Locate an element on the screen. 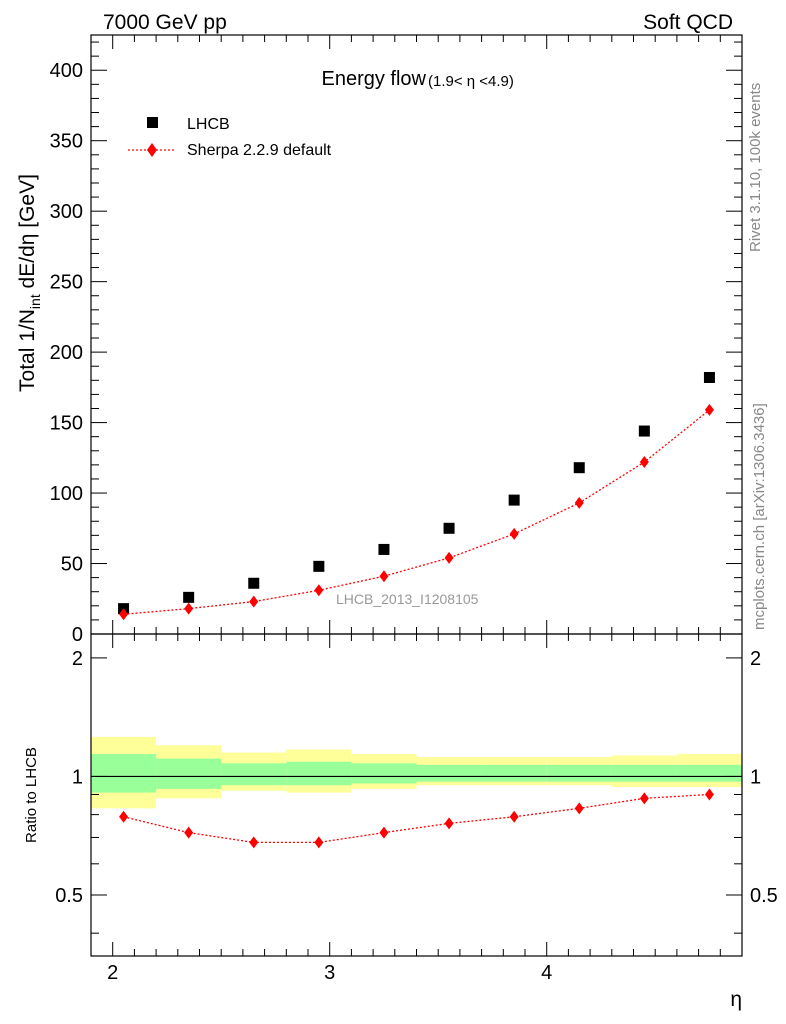 Image resolution: width=786 pixels, height=1024 pixels. ratio-ytick-label-right: 0.5 is located at coordinates (764, 896).